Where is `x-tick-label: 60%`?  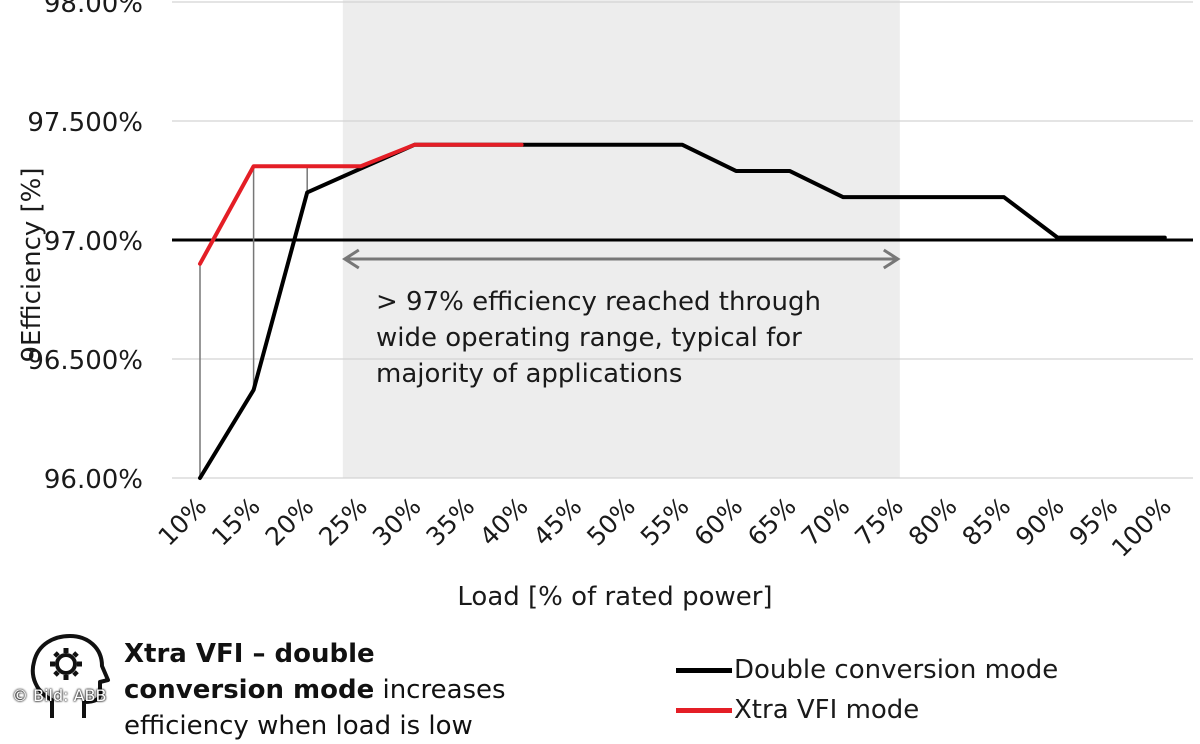
x-tick-label: 60% is located at coordinates (718, 522).